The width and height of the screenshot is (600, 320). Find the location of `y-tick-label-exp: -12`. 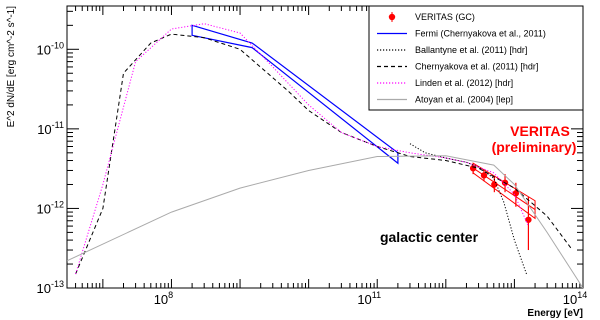

y-tick-label-exp: -12 is located at coordinates (57, 204).